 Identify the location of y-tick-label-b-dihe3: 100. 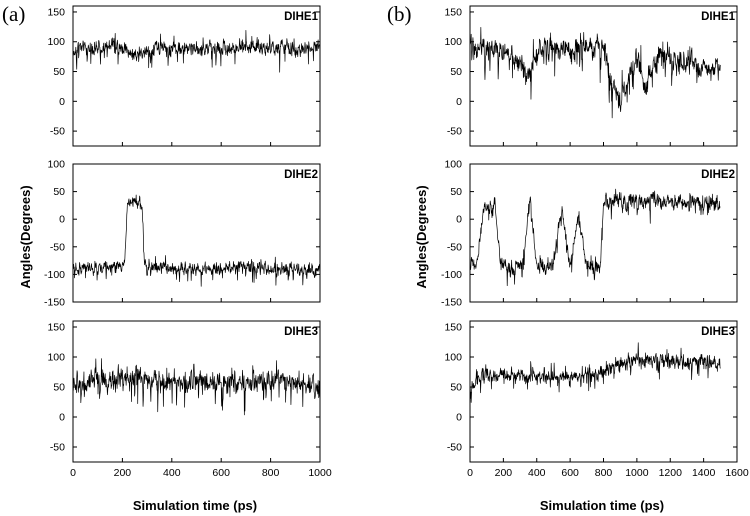
(453, 358).